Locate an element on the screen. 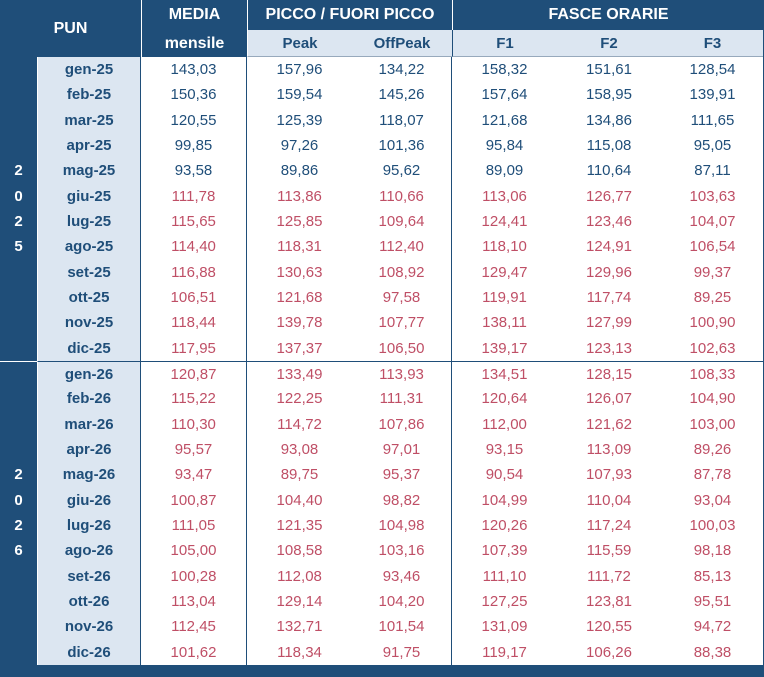 Image resolution: width=764 pixels, height=677 pixels. offpeak-value: 95,37 is located at coordinates (402, 475).